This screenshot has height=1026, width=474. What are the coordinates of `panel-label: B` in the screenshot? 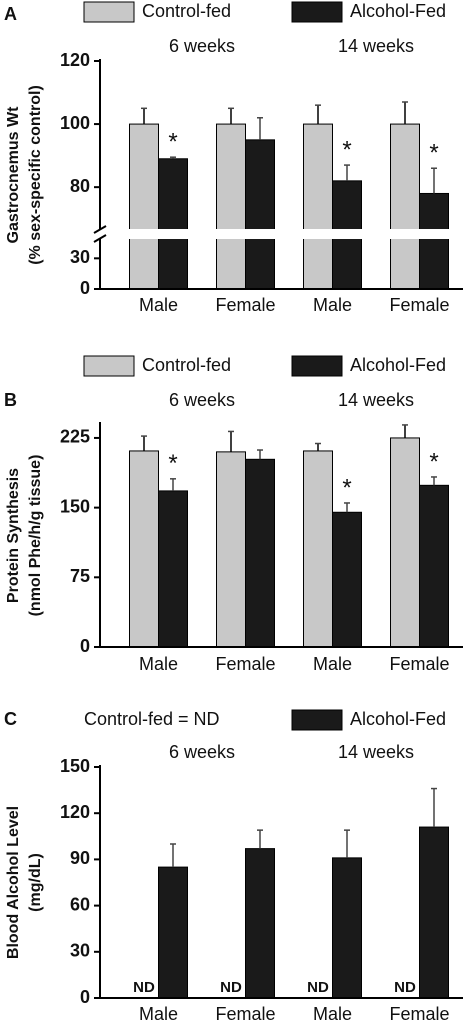 It's located at (10, 400).